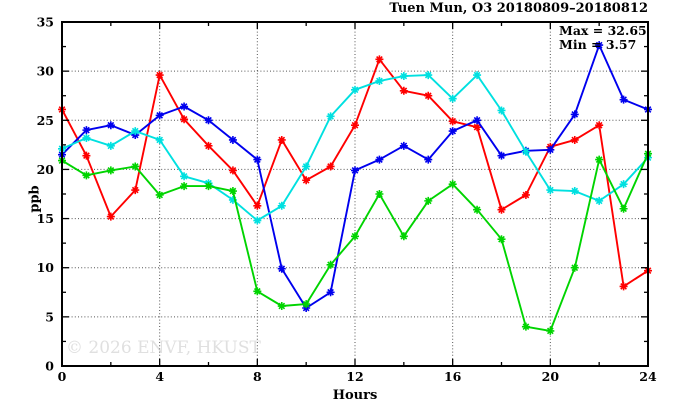 The height and width of the screenshot is (409, 674). What do you see at coordinates (603, 30) in the screenshot?
I see `max-label: Max = 32.65` at bounding box center [603, 30].